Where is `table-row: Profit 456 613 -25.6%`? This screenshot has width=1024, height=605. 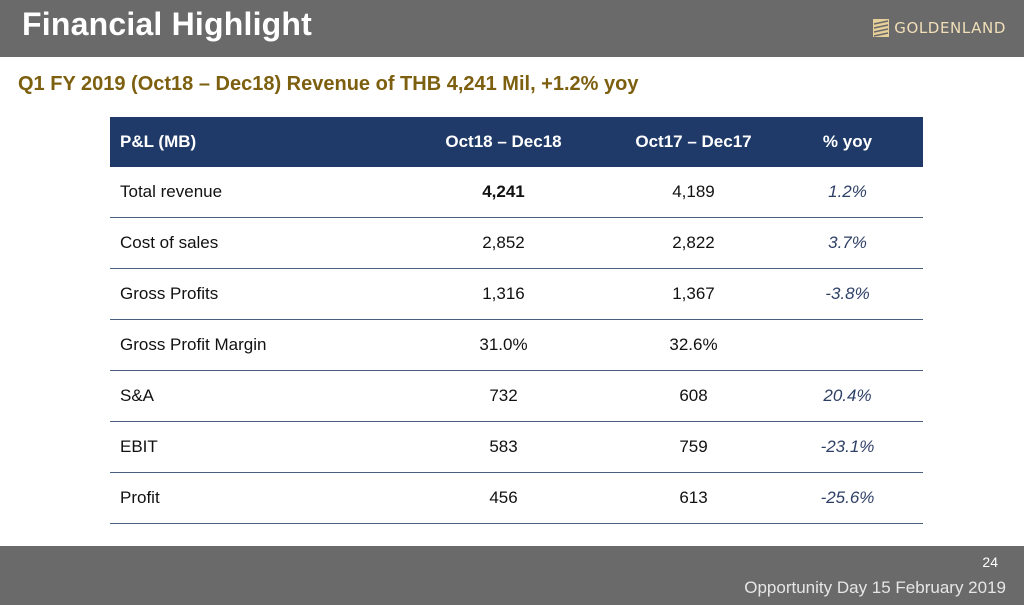 table-row: Profit 456 613 -25.6% is located at coordinates (516, 498).